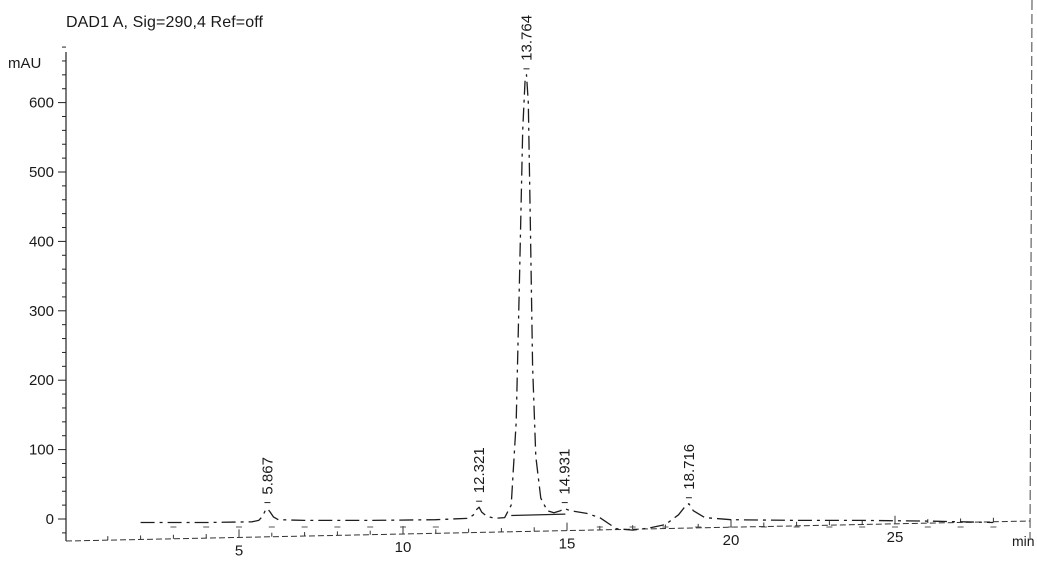 Image resolution: width=1037 pixels, height=566 pixels. I want to click on y-tick-label: 600, so click(41, 103).